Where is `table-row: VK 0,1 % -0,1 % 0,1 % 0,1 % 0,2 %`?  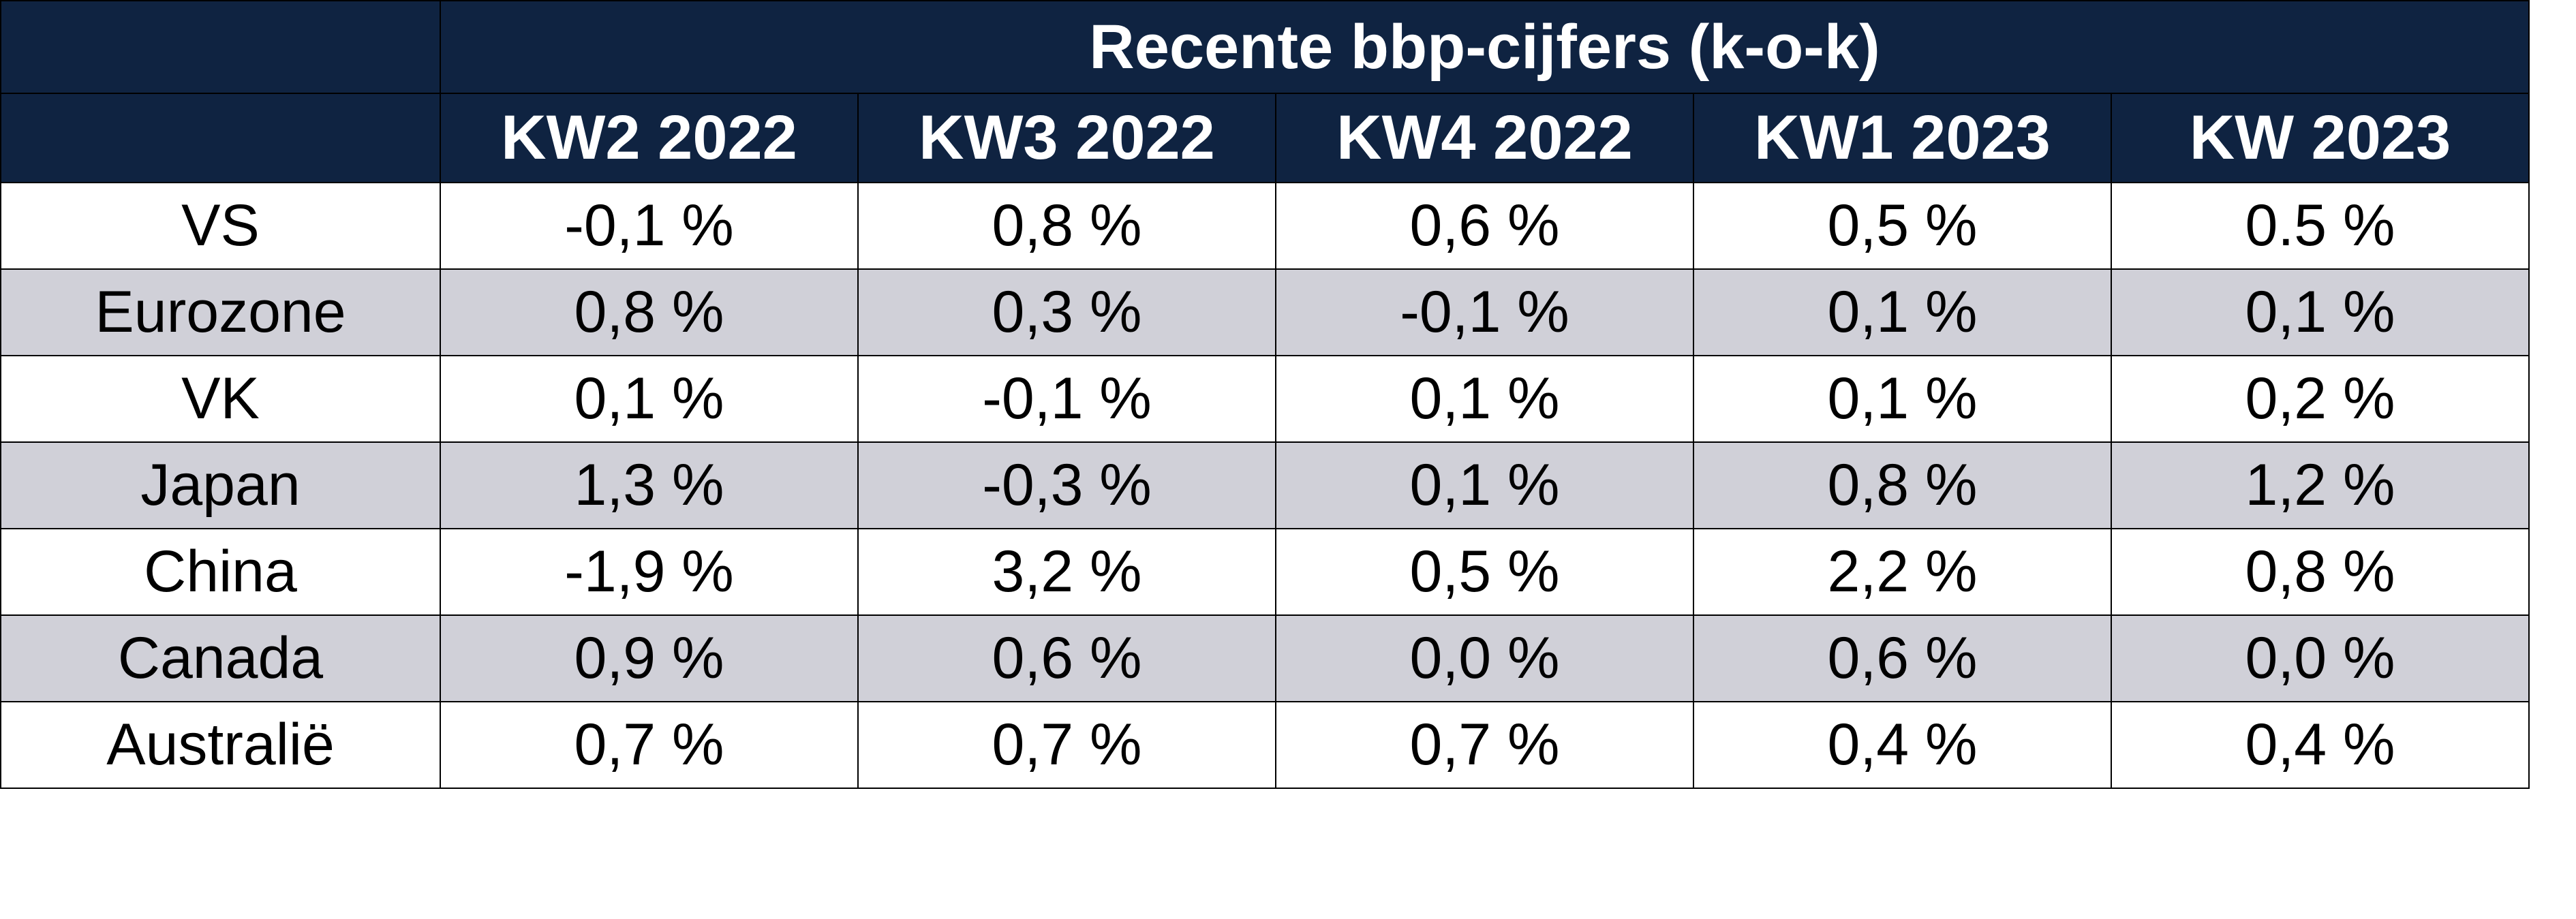 table-row: VK 0,1 % -0,1 % 0,1 % 0,1 % 0,2 % is located at coordinates (1265, 399).